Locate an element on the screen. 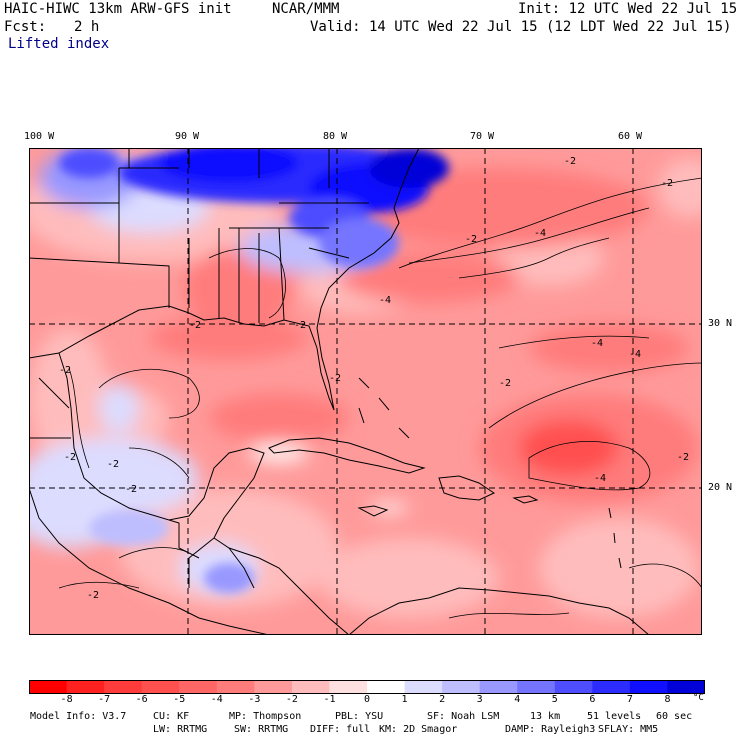 The width and height of the screenshot is (740, 740). colorbar-tick-label: -2 is located at coordinates (291, 699).